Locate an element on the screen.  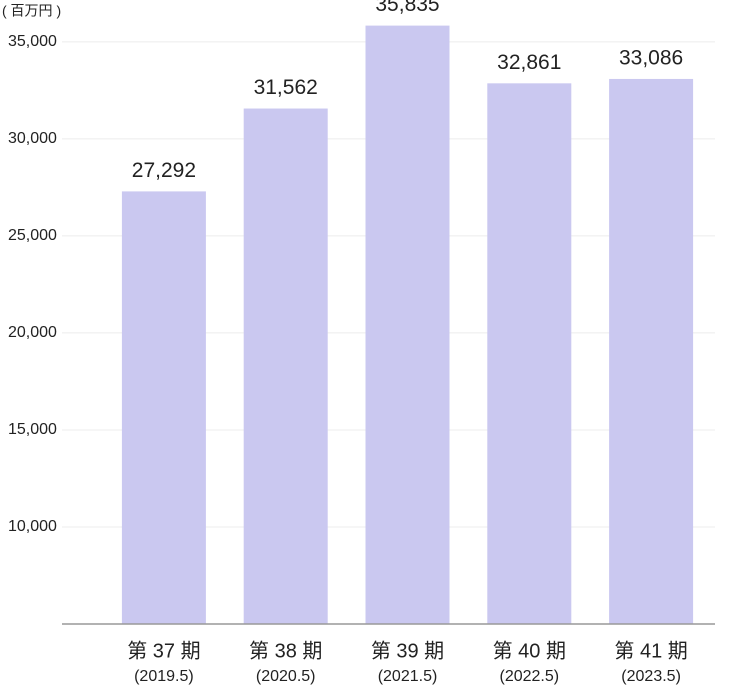
value-label: 27,292 is located at coordinates (164, 170).